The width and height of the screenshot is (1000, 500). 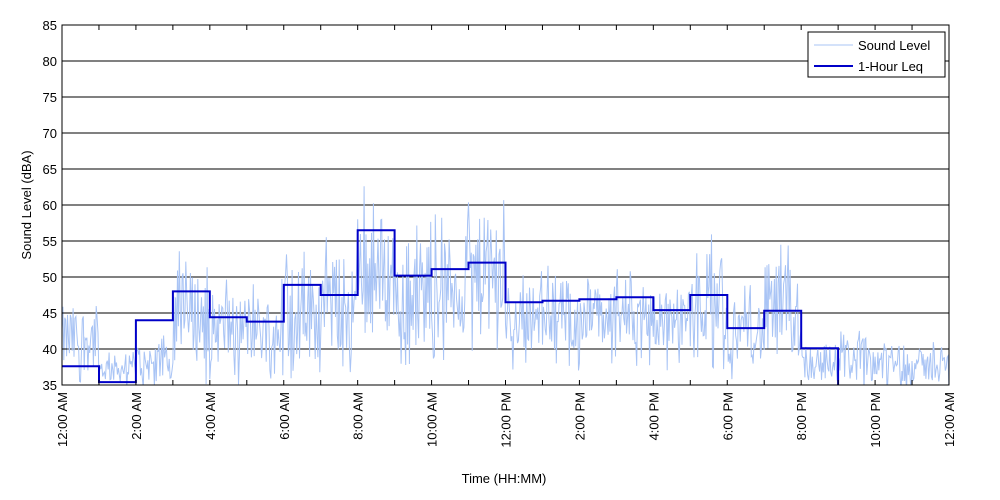 What do you see at coordinates (875, 420) in the screenshot?
I see `x-tick-label: 10:00 PM` at bounding box center [875, 420].